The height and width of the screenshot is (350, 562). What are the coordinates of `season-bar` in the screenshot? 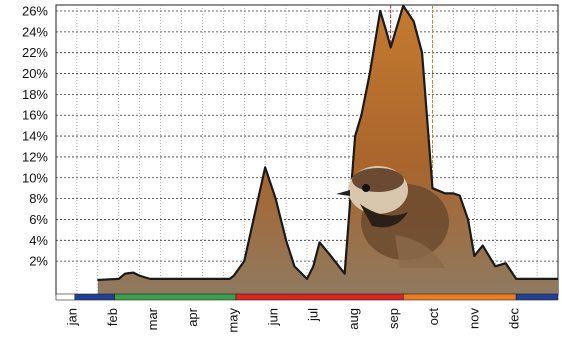 It's located at (307, 297).